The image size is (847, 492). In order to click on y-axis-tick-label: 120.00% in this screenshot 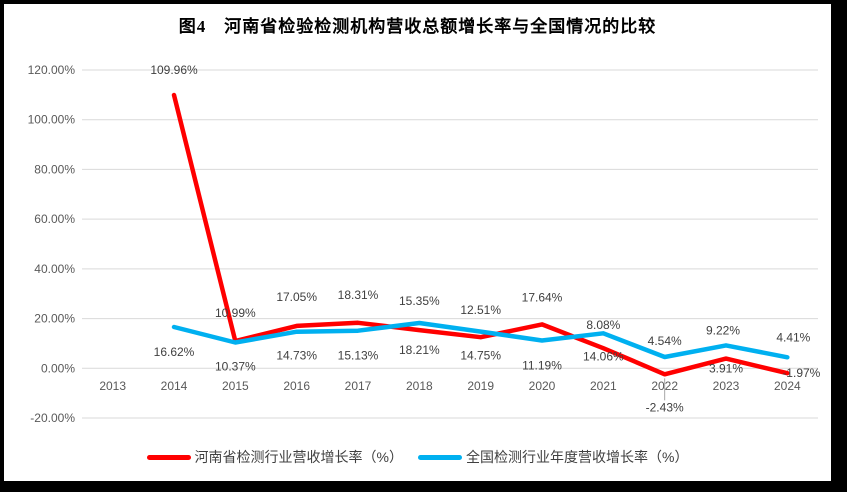, I will do `click(52, 70)`.